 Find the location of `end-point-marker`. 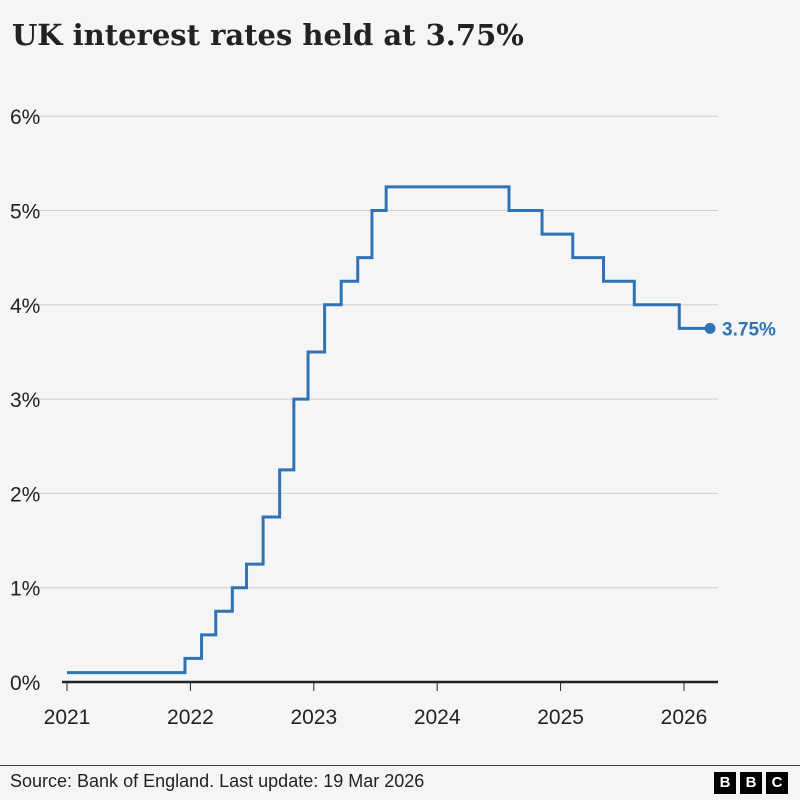

end-point-marker is located at coordinates (710, 328).